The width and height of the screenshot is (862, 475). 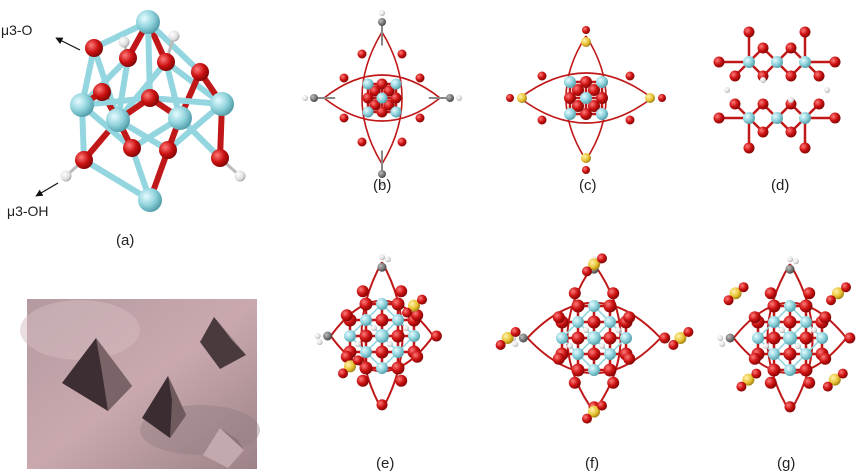 What do you see at coordinates (385, 463) in the screenshot?
I see `panel-label-e: (e)` at bounding box center [385, 463].